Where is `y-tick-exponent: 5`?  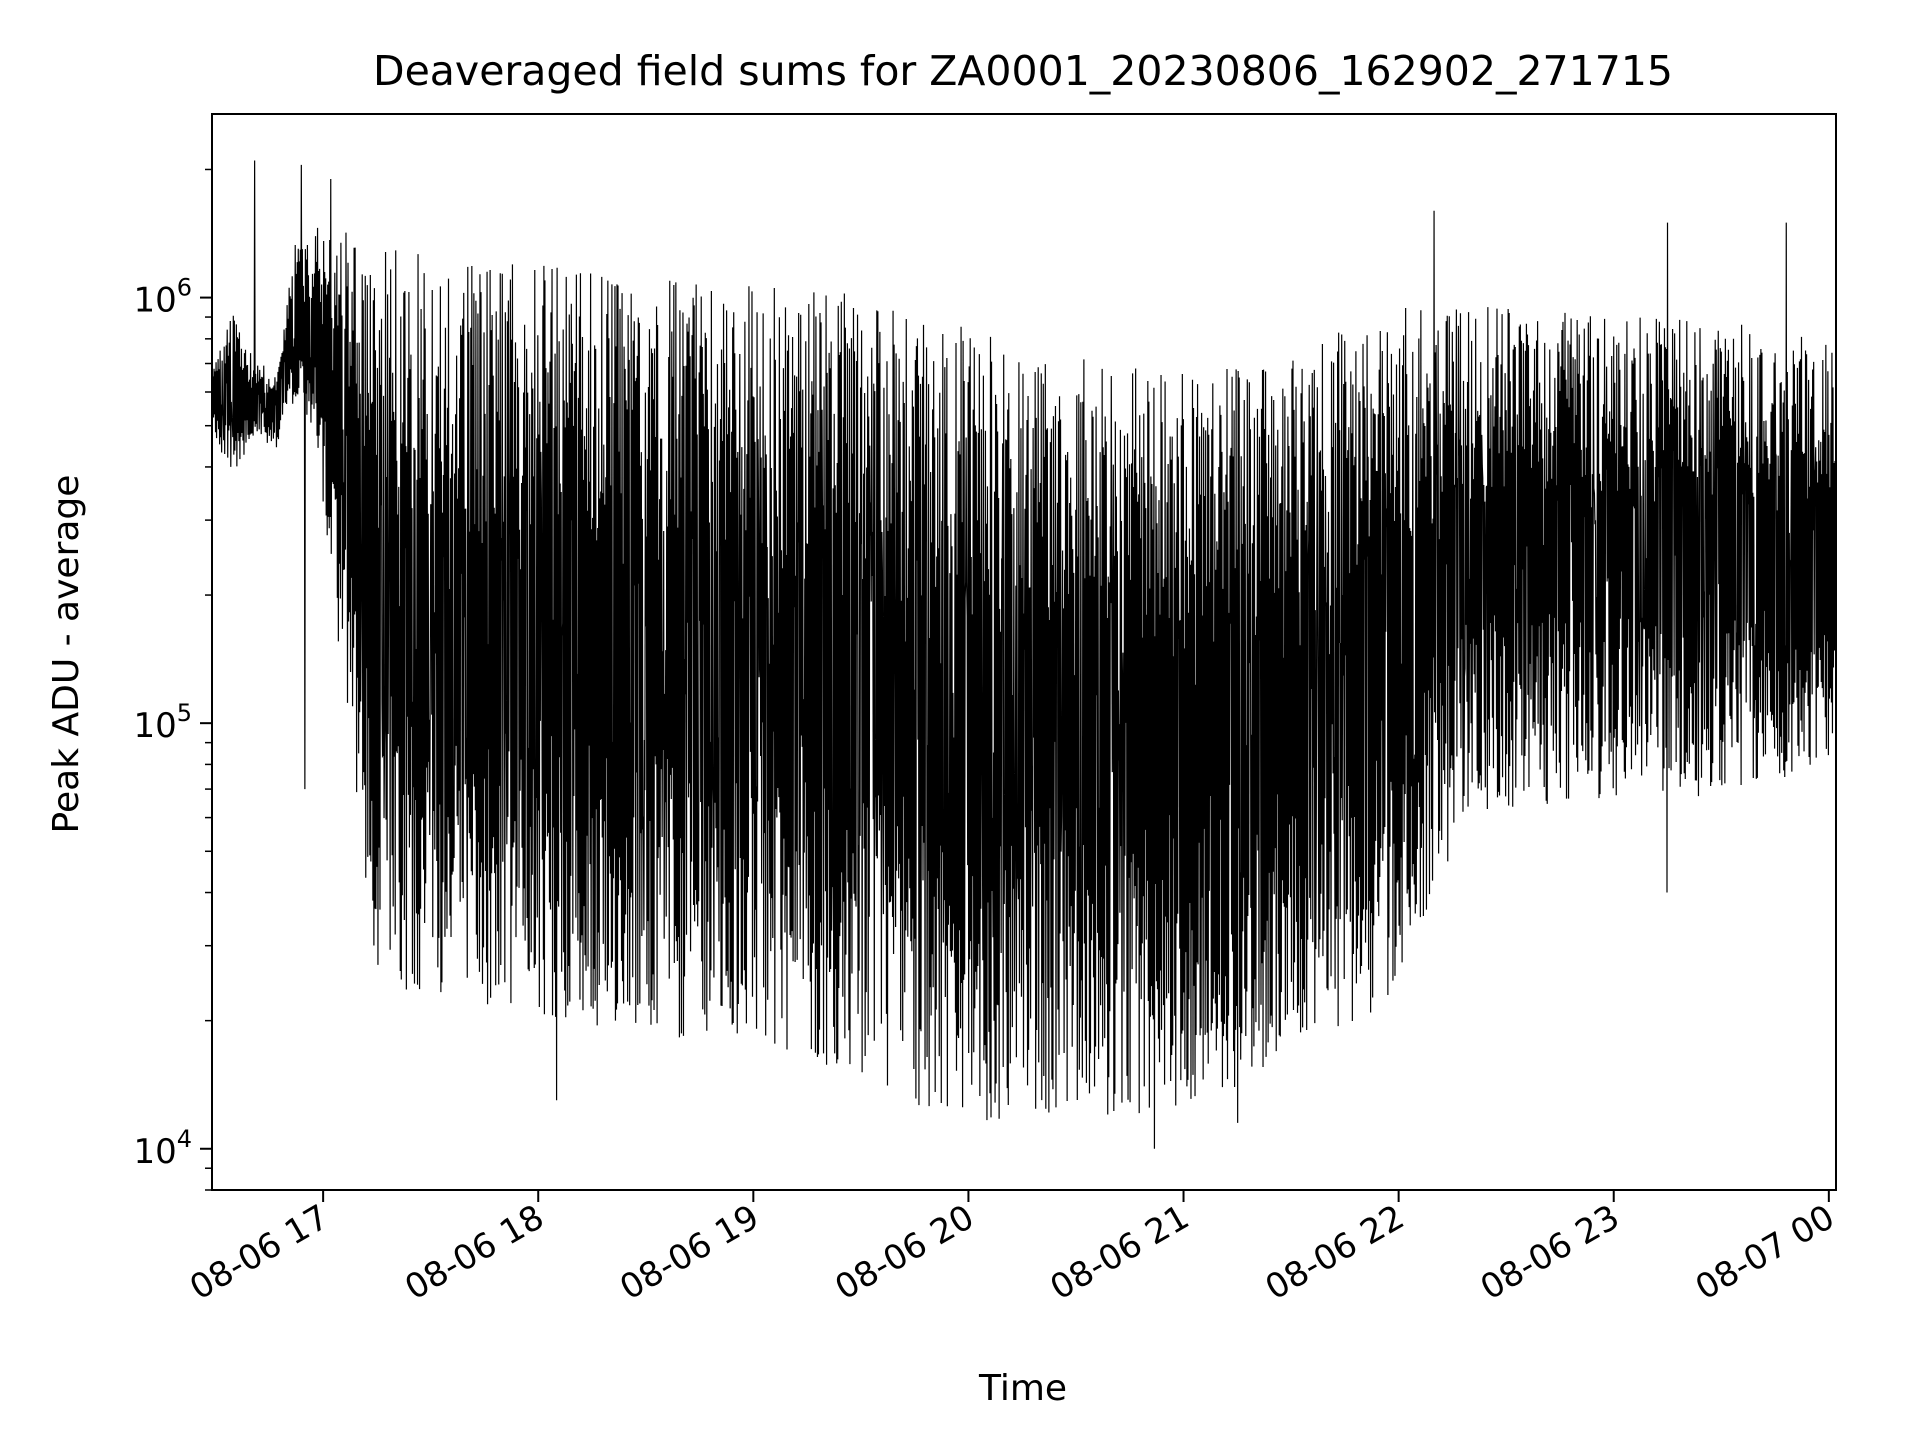
y-tick-exponent: 5 is located at coordinates (184, 713).